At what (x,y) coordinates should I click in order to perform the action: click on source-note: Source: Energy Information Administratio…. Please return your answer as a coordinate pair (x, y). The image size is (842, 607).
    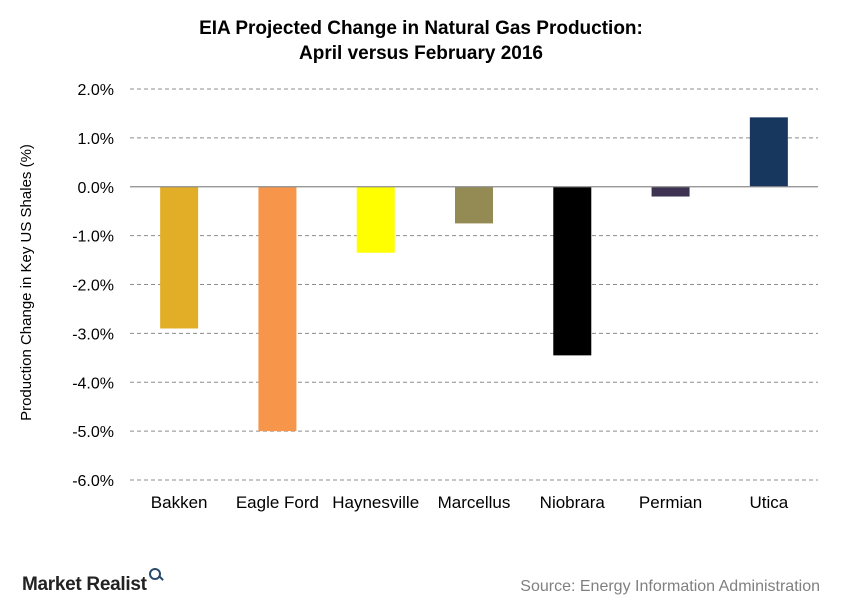
    Looking at the image, I should click on (670, 586).